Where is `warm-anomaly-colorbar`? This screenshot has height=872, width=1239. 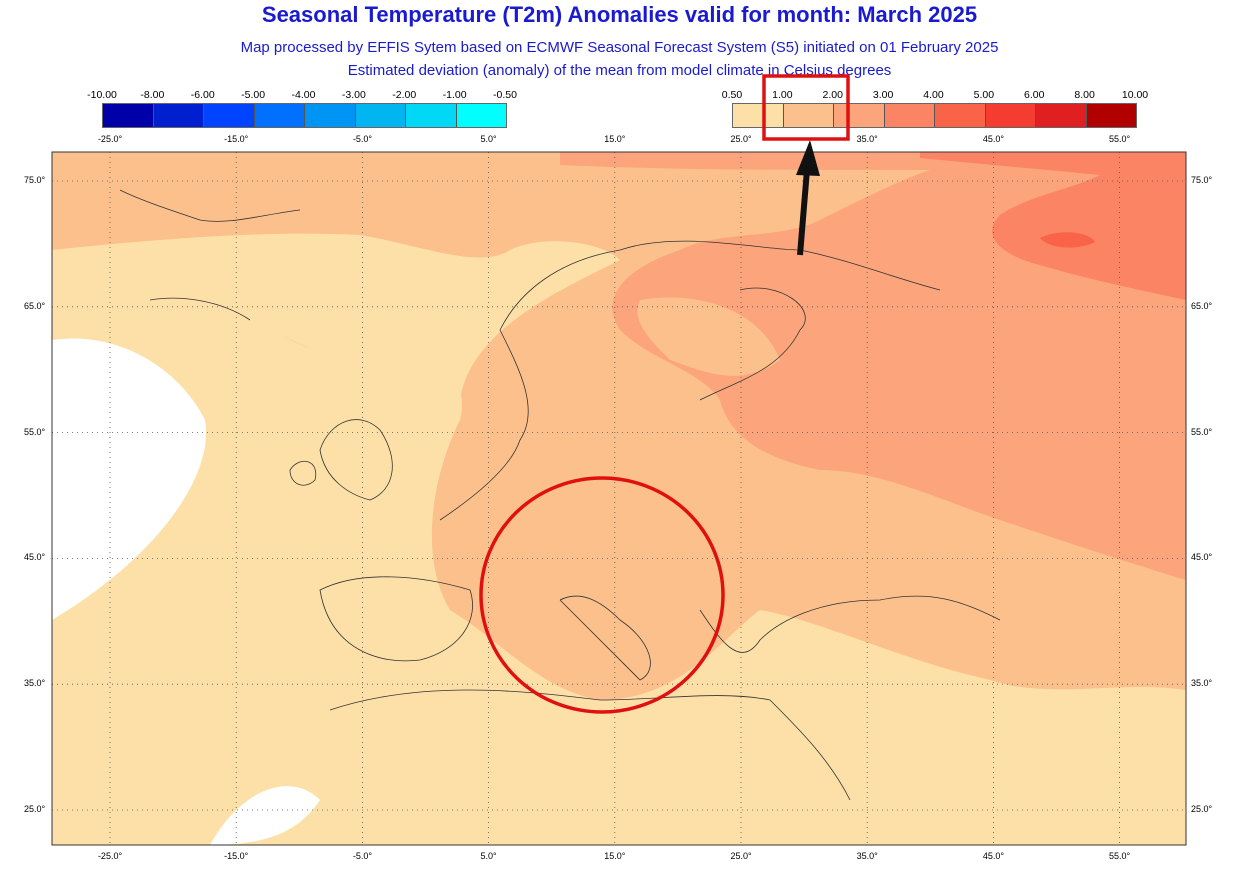
warm-anomaly-colorbar is located at coordinates (934, 115).